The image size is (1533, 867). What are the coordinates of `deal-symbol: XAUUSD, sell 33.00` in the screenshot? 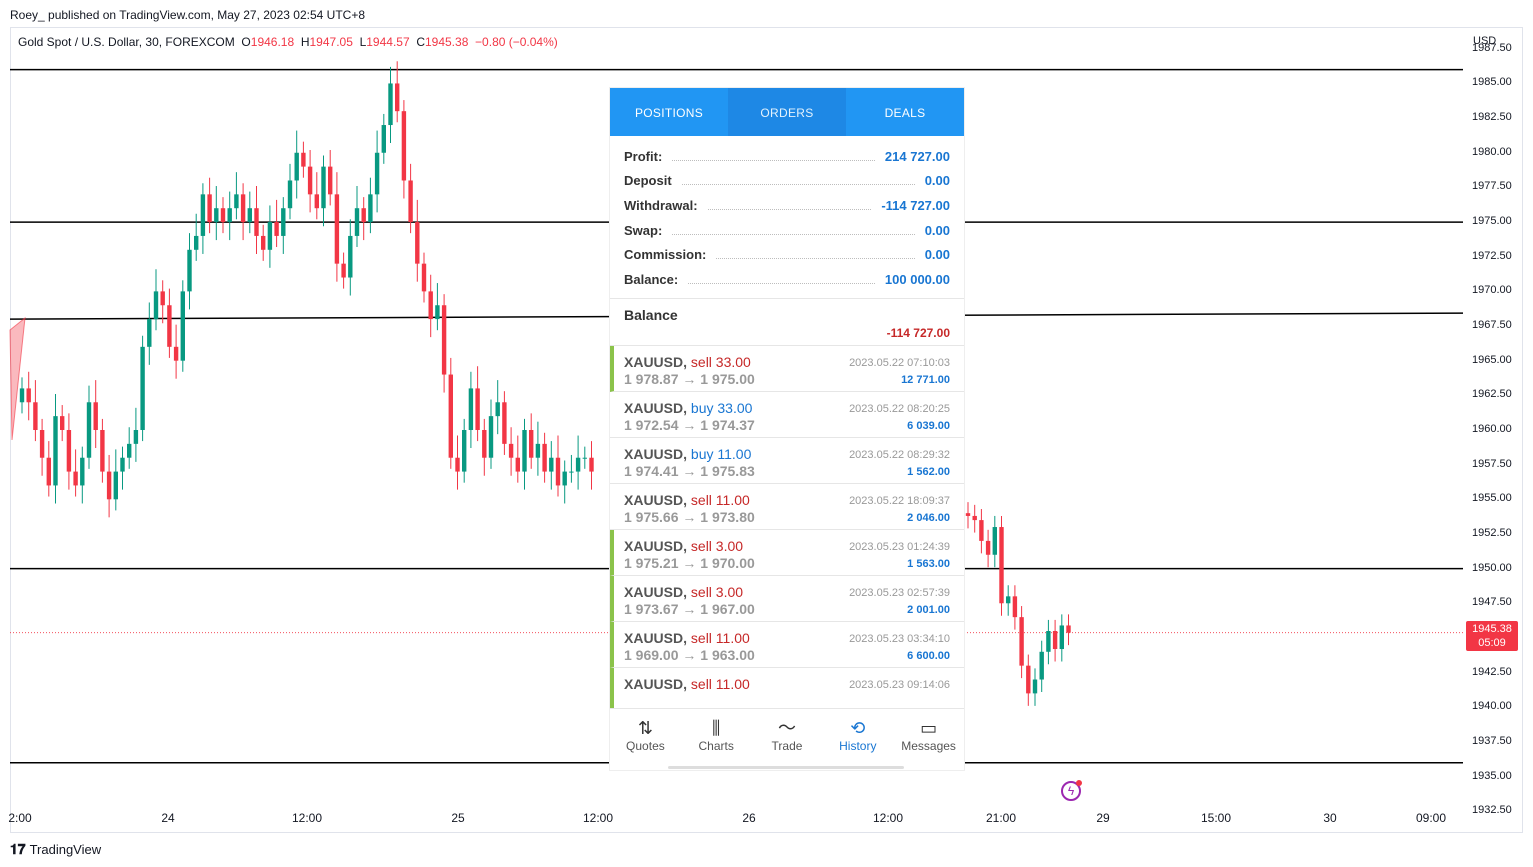 It's located at (687, 361).